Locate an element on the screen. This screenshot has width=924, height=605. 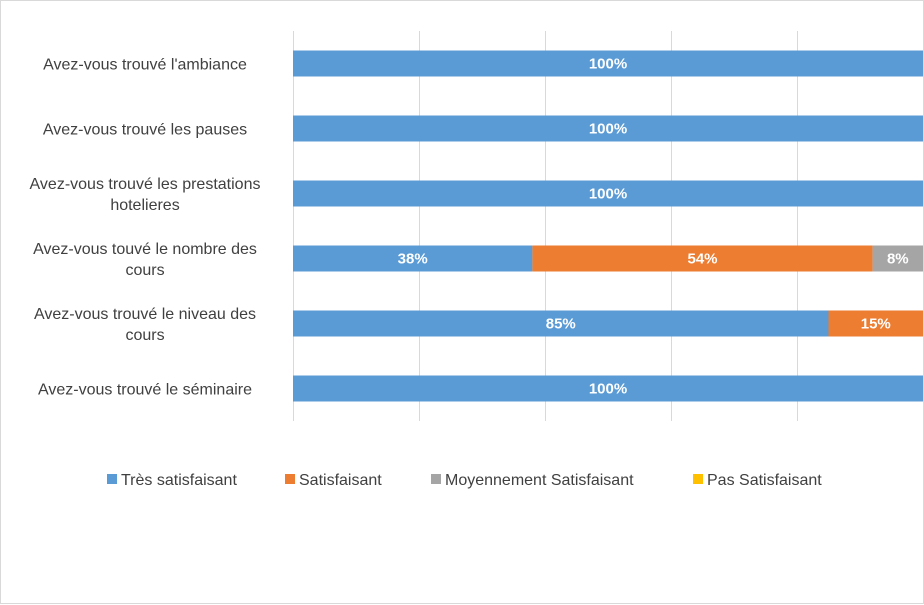
data-label-3-1: 54% is located at coordinates (702, 259).